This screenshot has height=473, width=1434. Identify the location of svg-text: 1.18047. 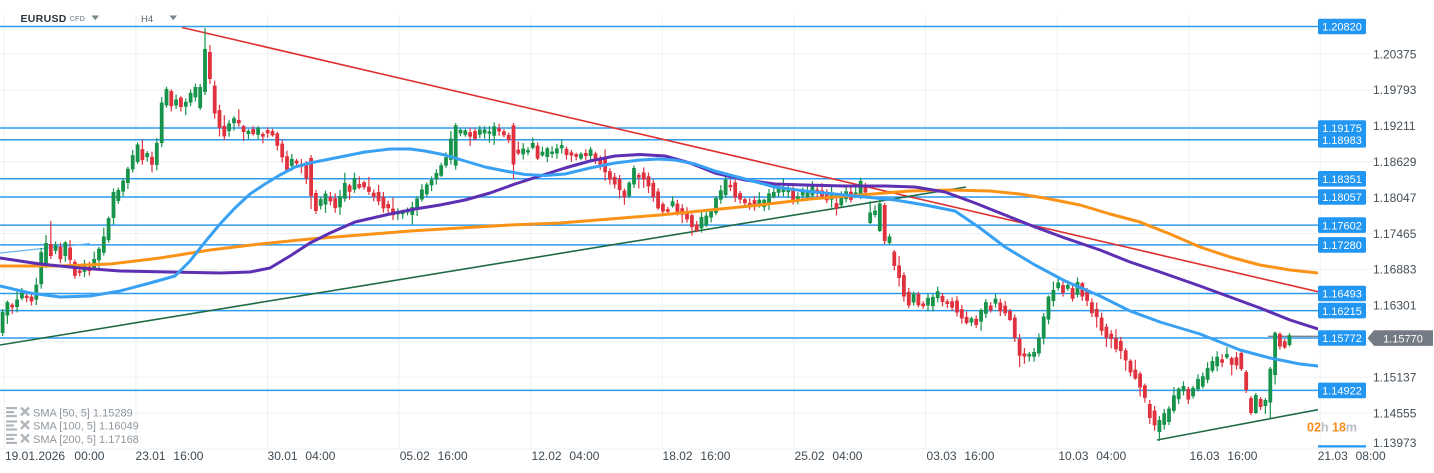
(1395, 198).